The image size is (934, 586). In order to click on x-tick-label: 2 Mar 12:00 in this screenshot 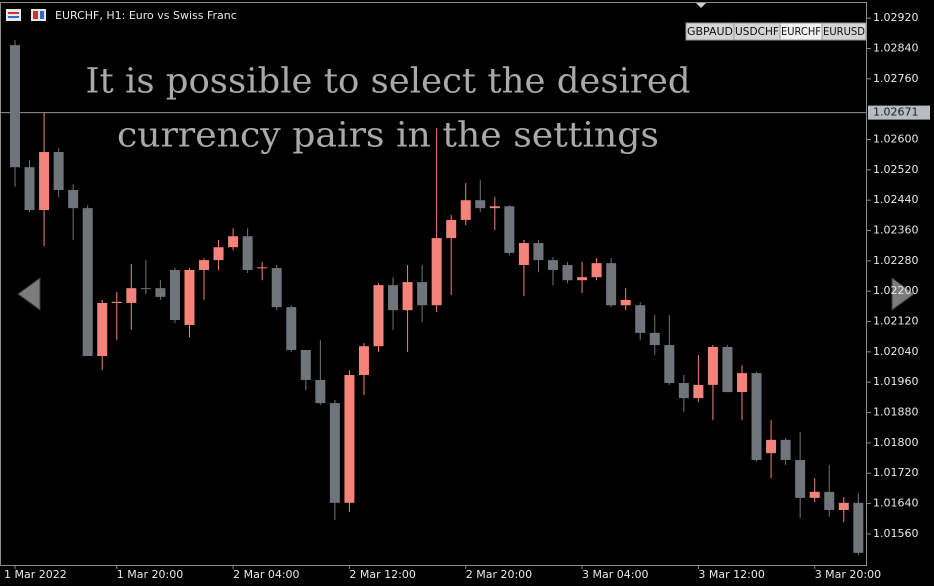, I will do `click(382, 574)`.